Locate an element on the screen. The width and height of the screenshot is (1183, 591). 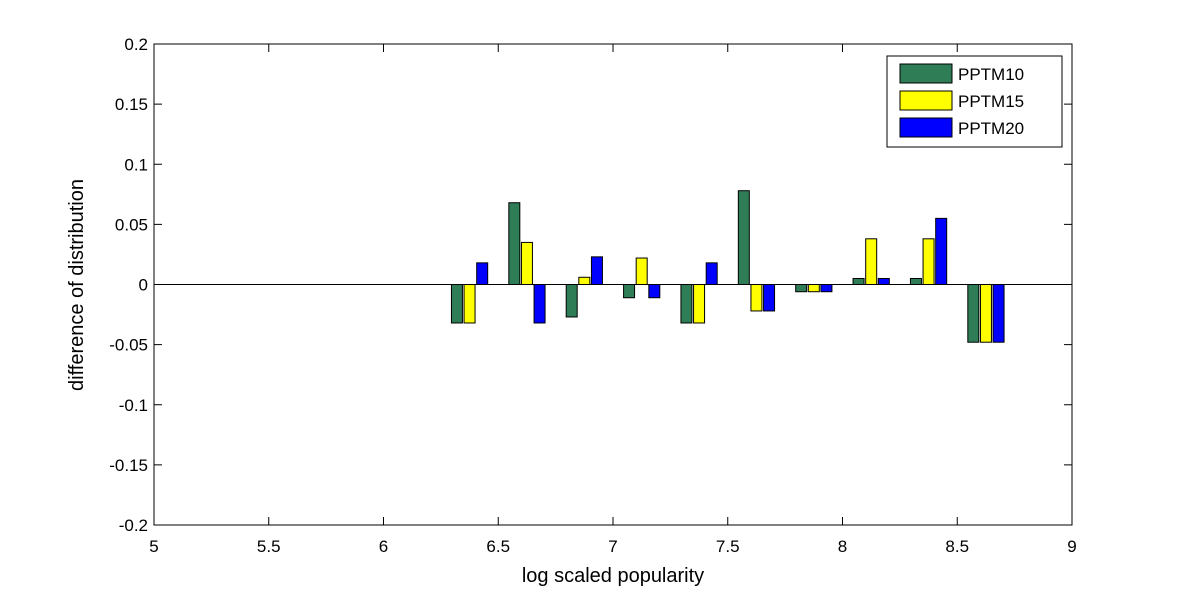
x-tick-label: 6.5 is located at coordinates (498, 546).